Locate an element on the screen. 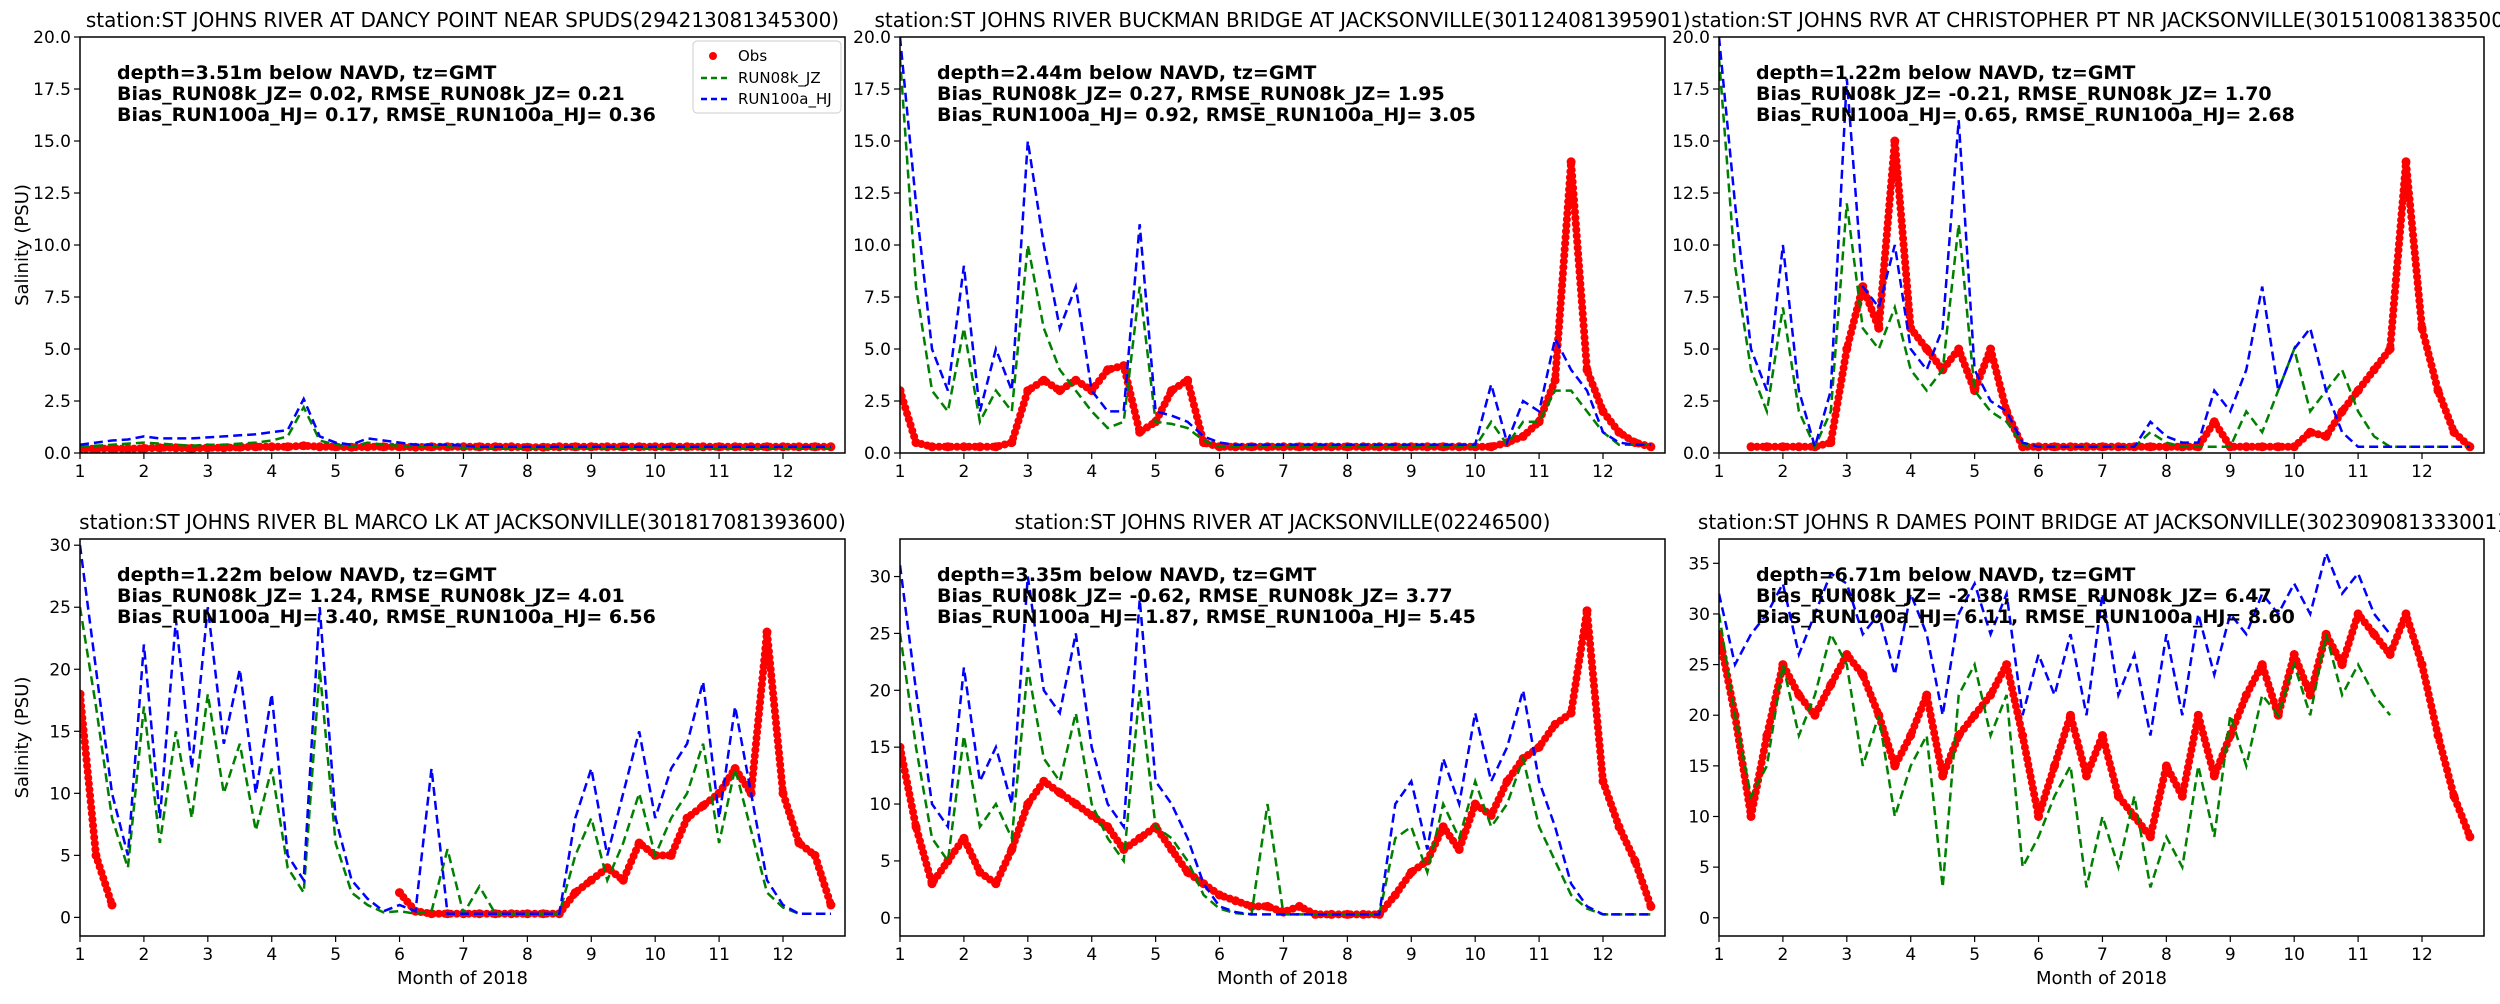 The width and height of the screenshot is (2500, 1004). x-tick-label: 5 is located at coordinates (335, 955).